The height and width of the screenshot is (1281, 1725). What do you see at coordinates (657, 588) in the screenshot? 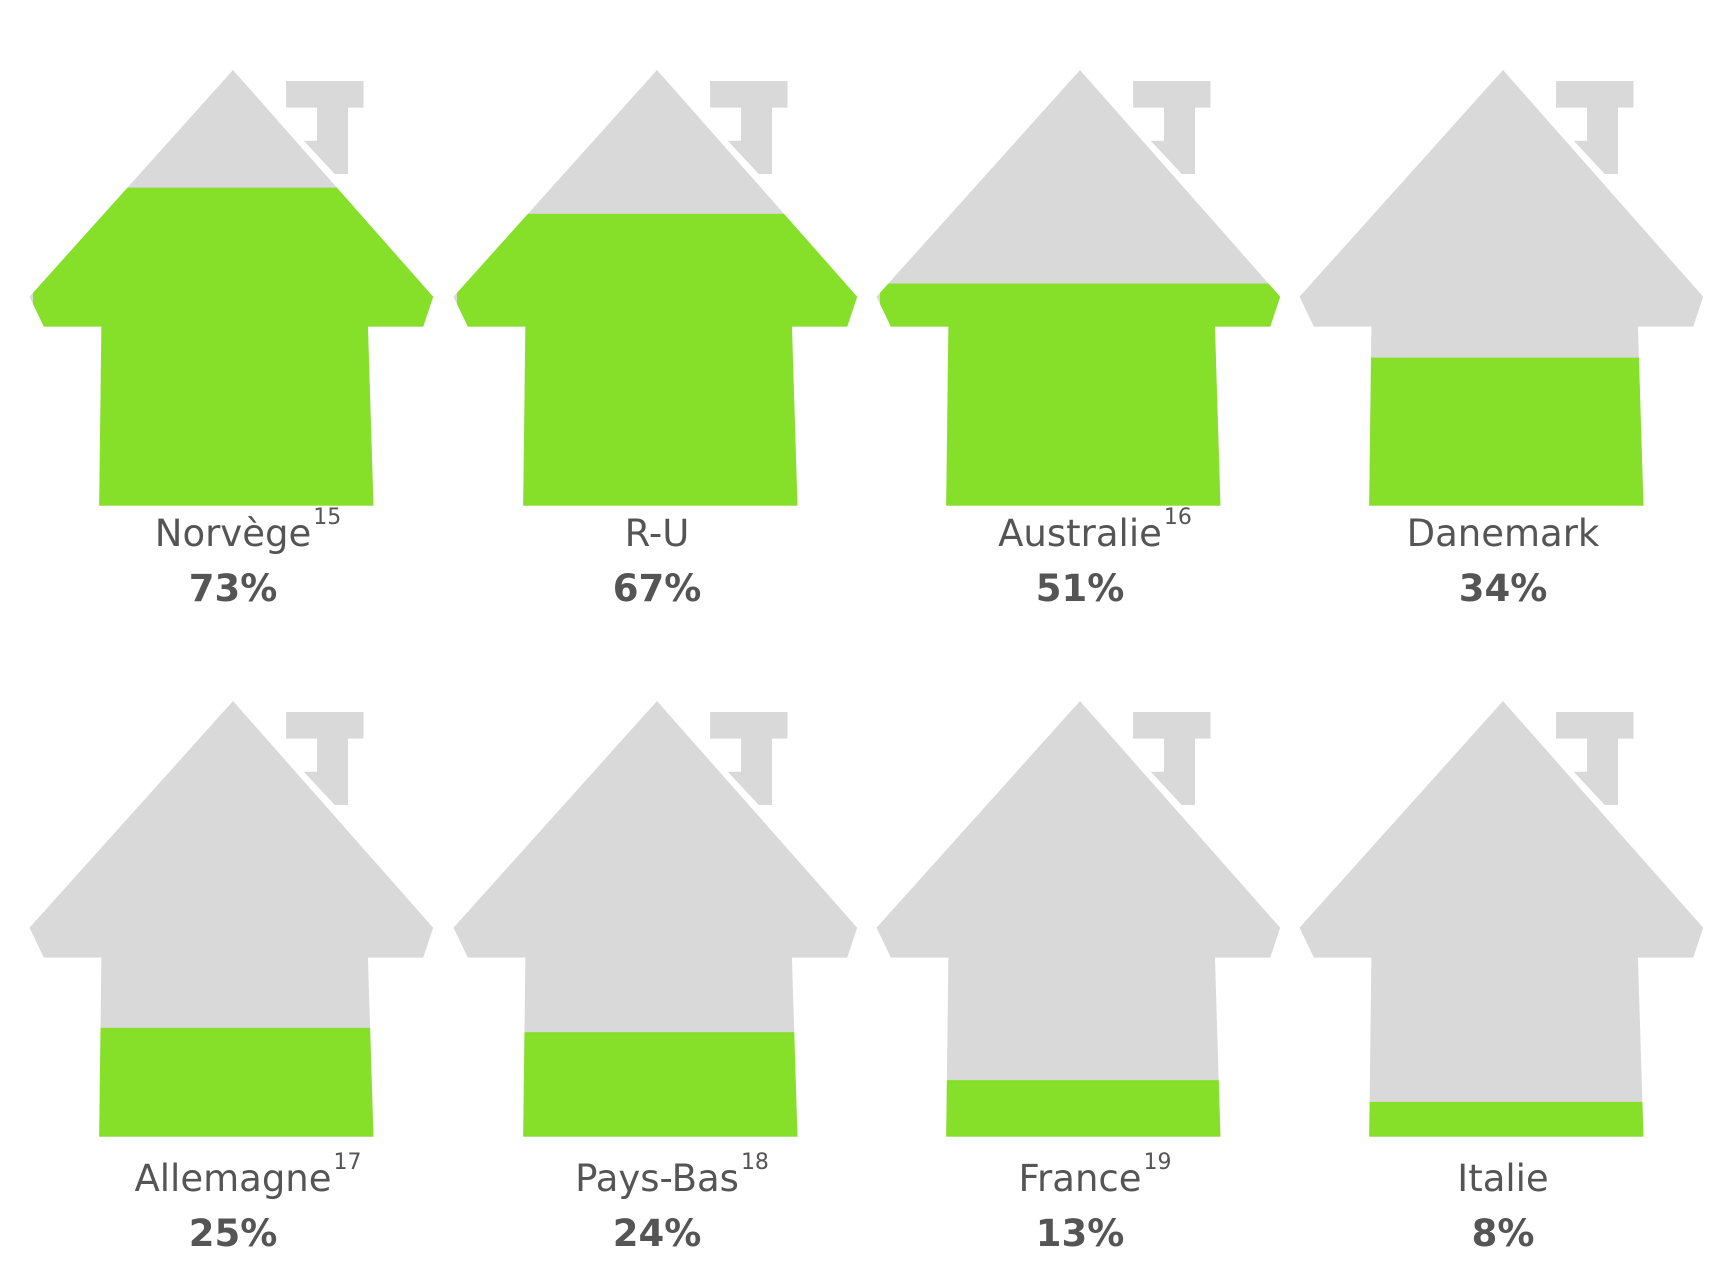
I see `value-label: 67%` at bounding box center [657, 588].